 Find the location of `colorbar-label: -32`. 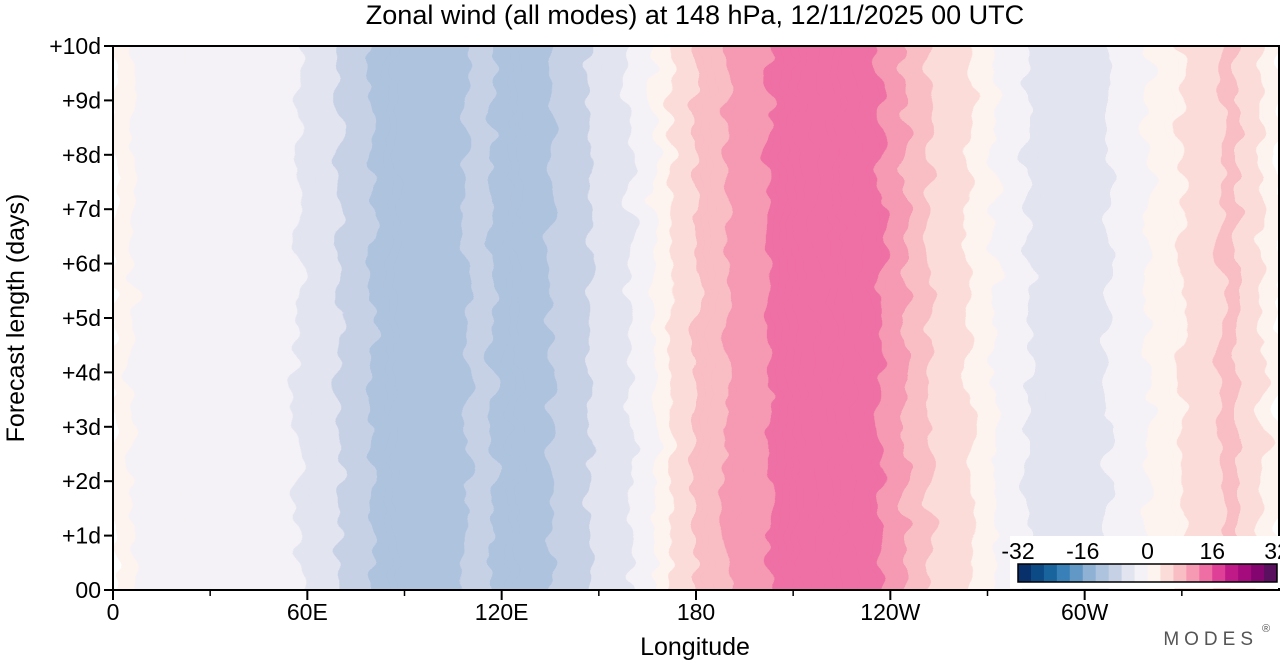

colorbar-label: -32 is located at coordinates (1017, 551).